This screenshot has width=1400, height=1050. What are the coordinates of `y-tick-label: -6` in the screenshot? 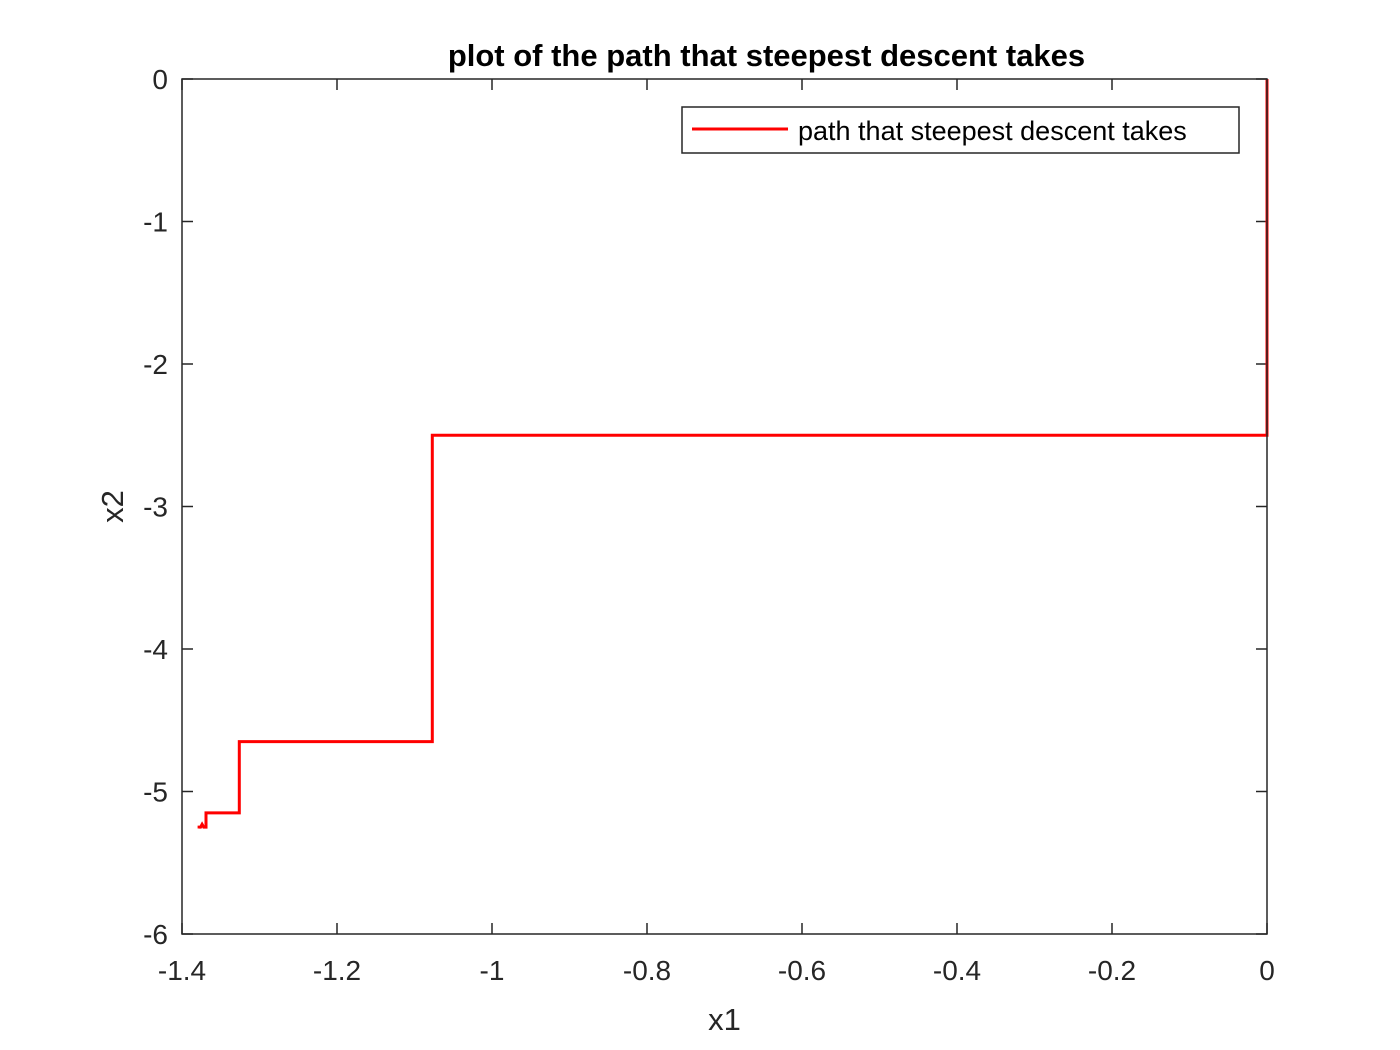 It's located at (155, 934).